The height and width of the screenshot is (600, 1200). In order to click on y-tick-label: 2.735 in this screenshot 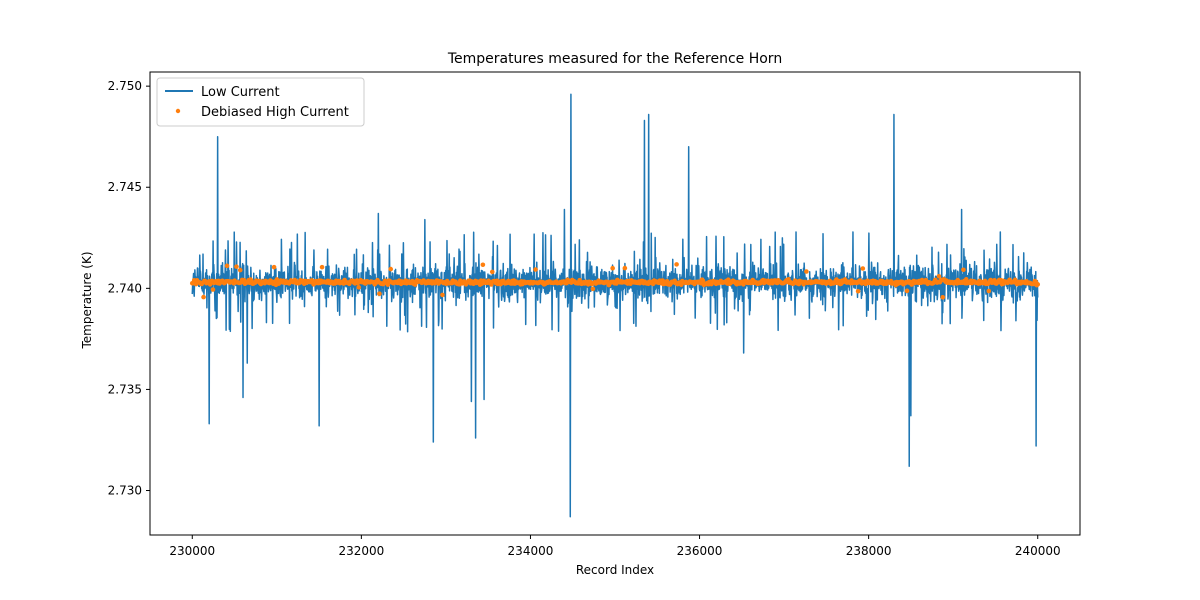, I will do `click(125, 389)`.